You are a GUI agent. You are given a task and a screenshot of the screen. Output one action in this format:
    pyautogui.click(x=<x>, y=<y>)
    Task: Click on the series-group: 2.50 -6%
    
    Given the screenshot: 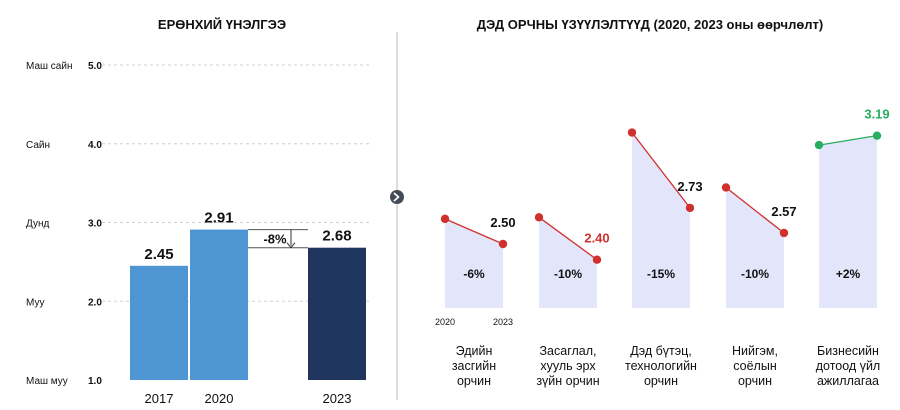 What is the action you would take?
    pyautogui.click(x=478, y=261)
    